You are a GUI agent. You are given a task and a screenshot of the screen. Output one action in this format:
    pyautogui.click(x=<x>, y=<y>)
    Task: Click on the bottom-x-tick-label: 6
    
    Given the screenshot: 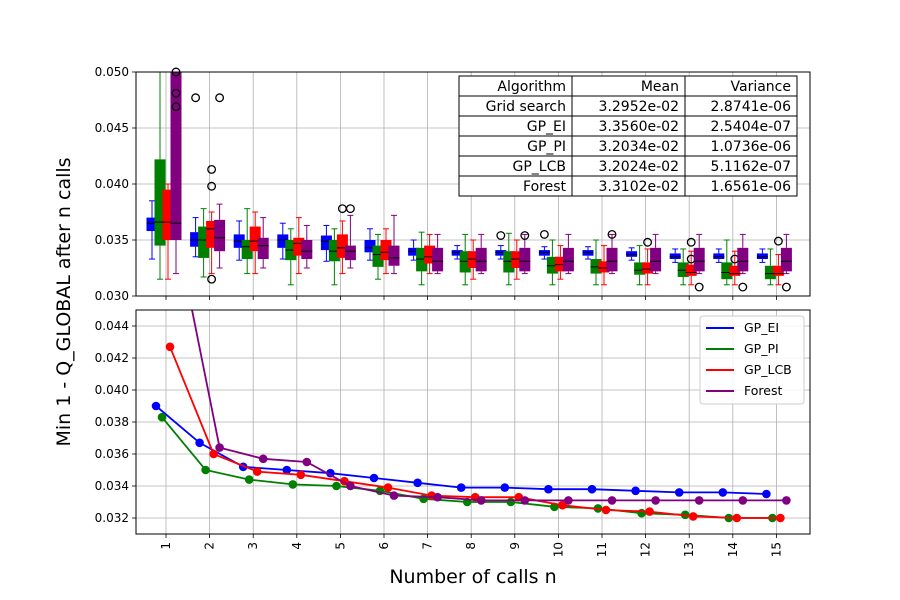 What is the action you would take?
    pyautogui.click(x=384, y=546)
    